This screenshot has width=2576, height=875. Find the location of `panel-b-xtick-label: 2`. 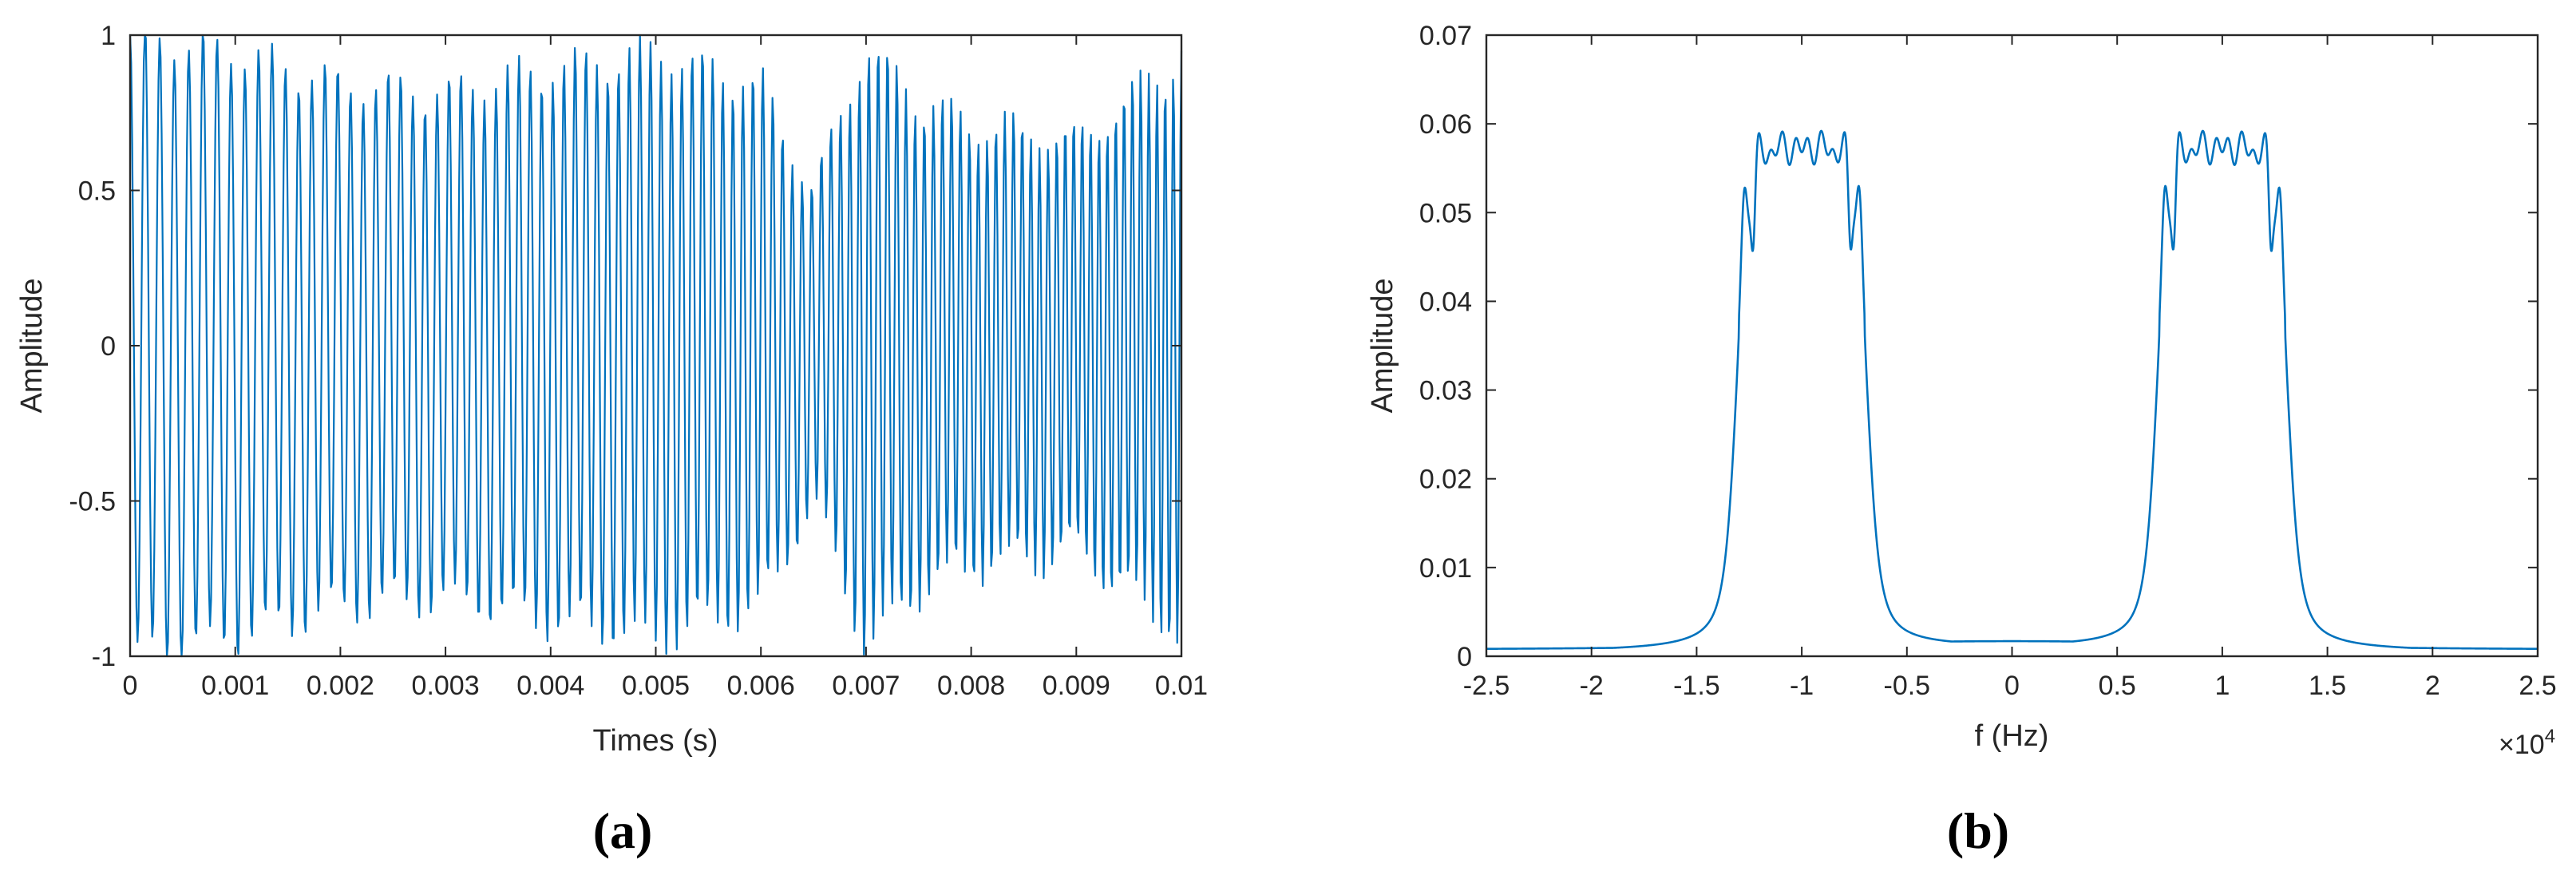

panel-b-xtick-label: 2 is located at coordinates (2433, 686).